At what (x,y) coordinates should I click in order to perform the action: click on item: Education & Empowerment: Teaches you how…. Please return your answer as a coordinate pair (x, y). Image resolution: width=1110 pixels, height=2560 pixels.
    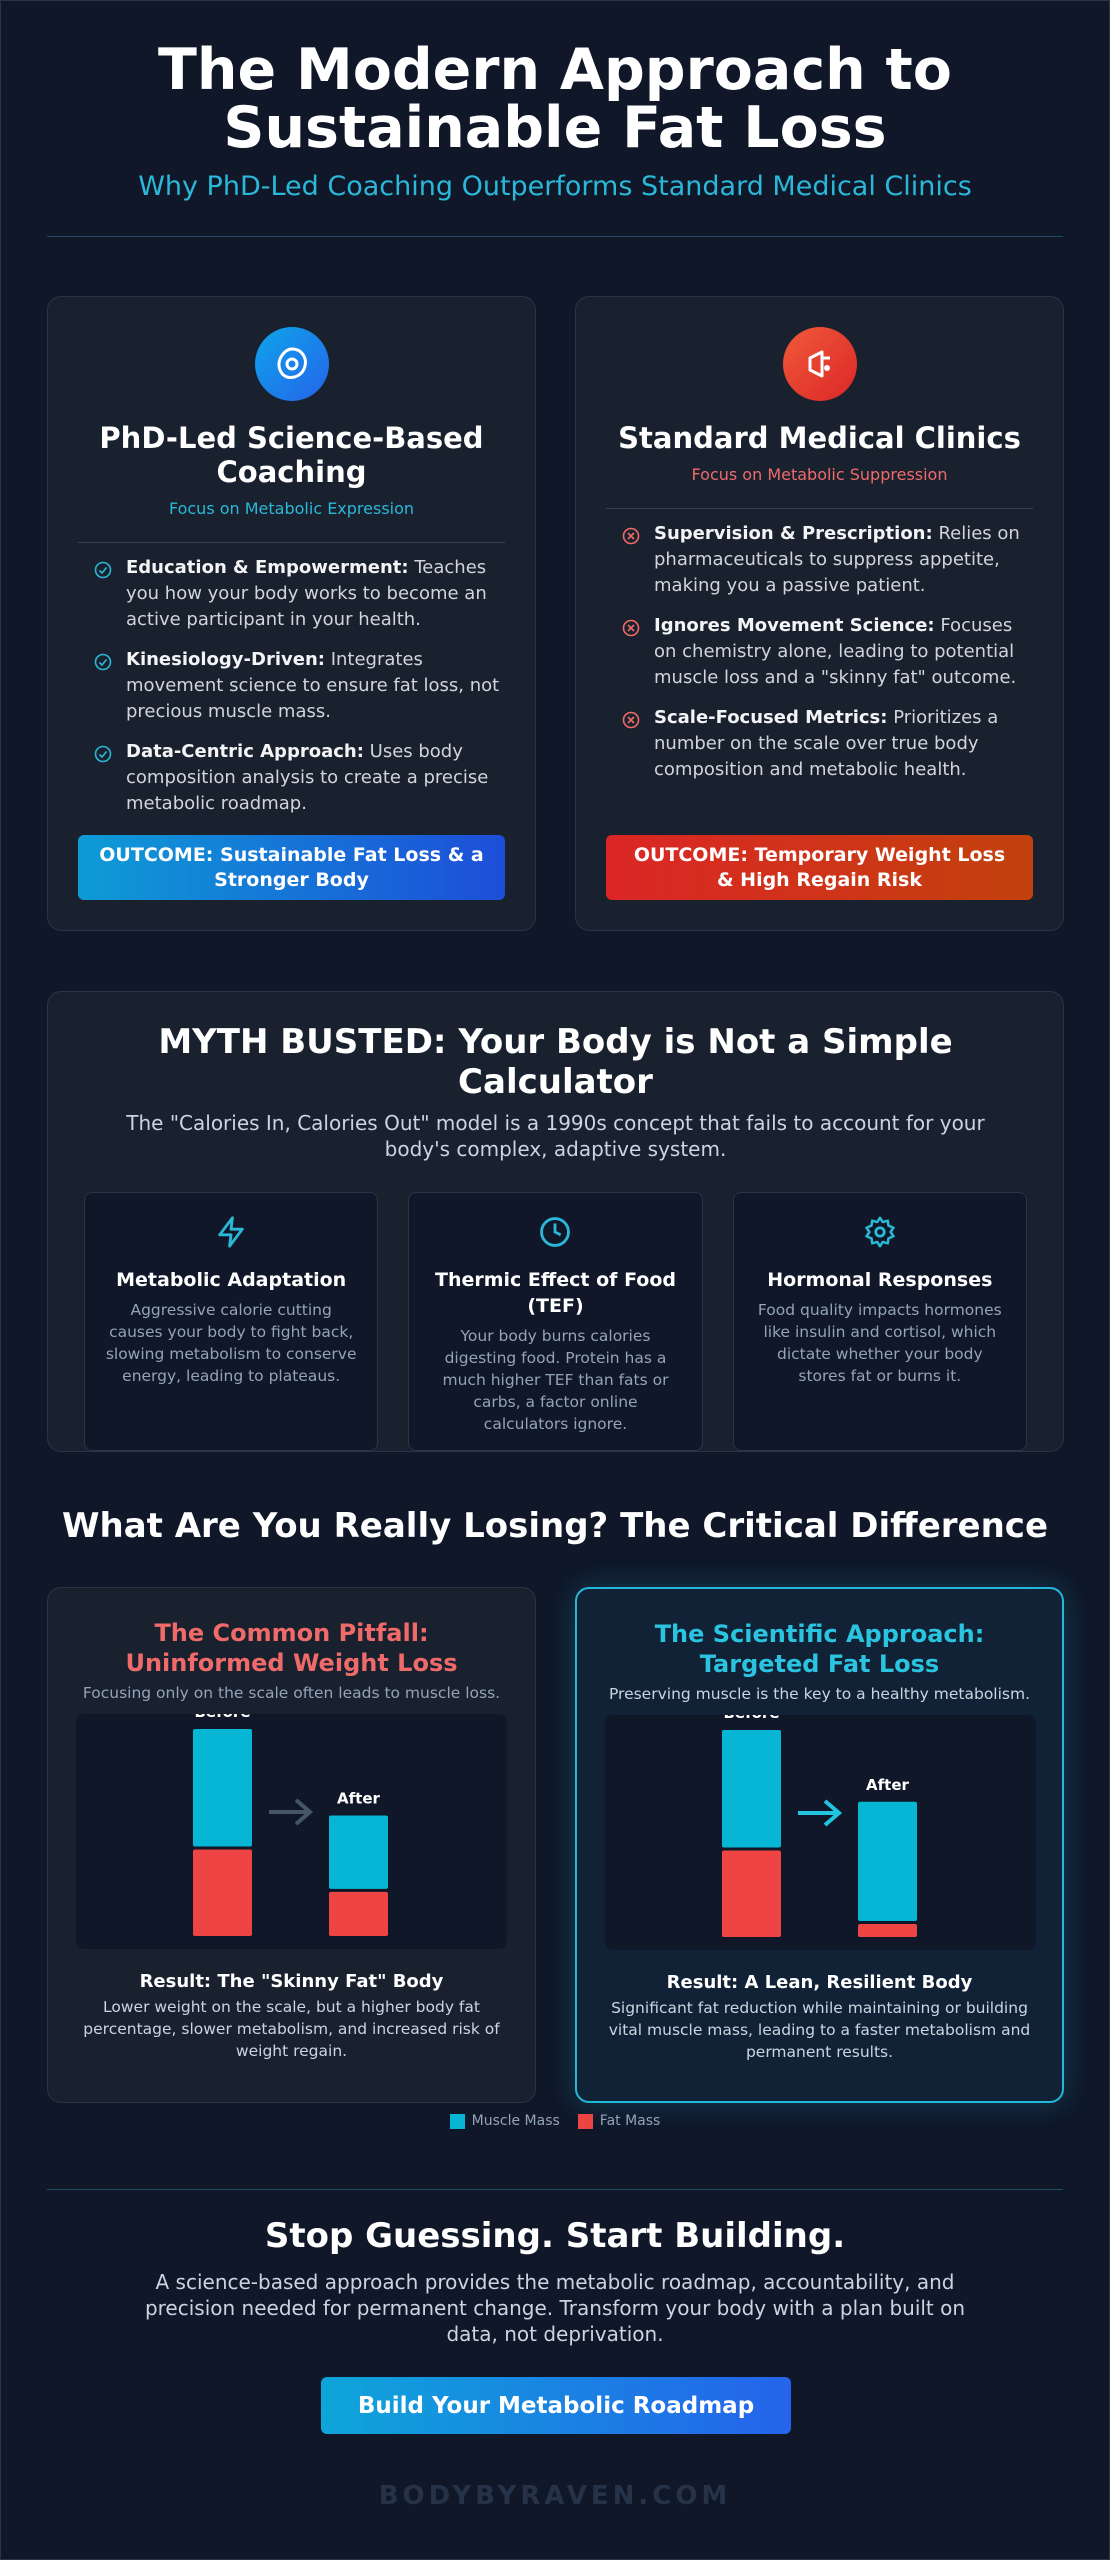
    Looking at the image, I should click on (299, 594).